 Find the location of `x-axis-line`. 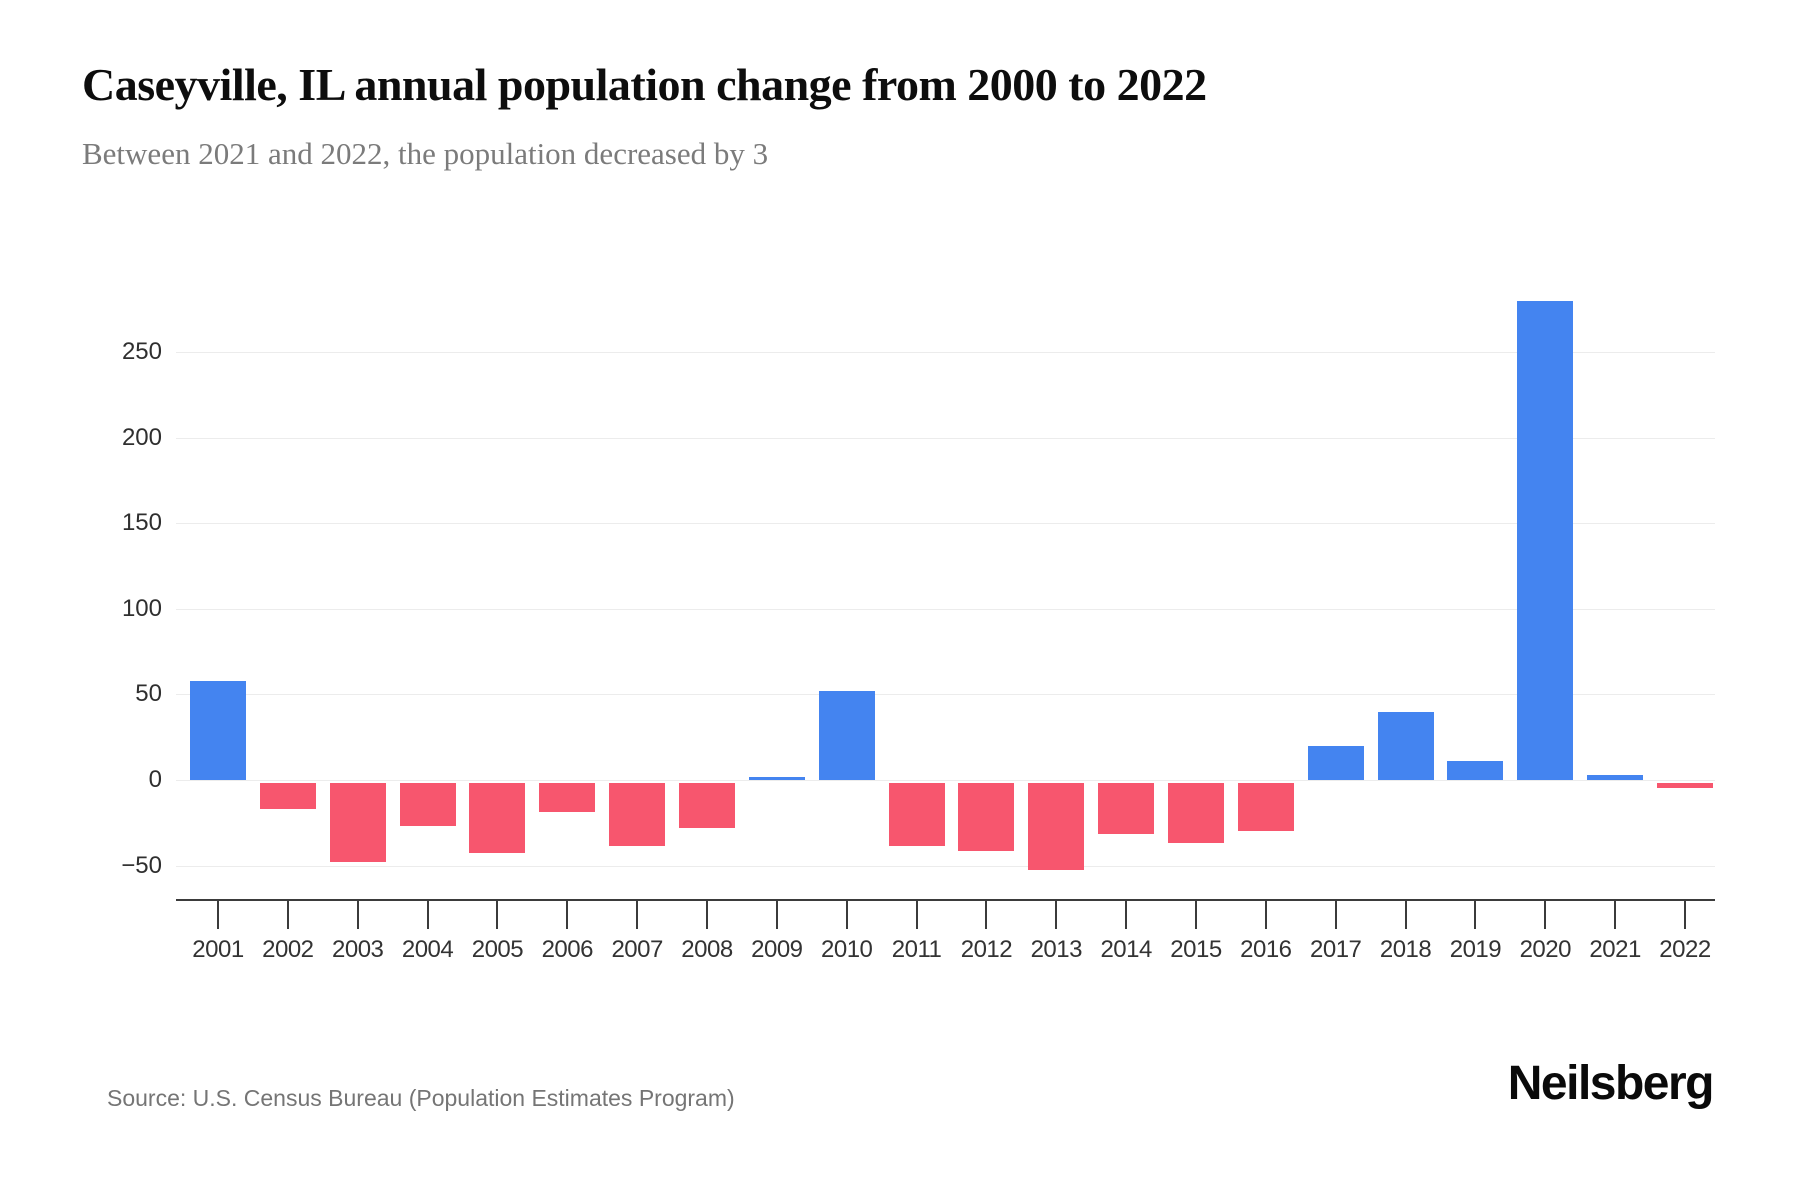

x-axis-line is located at coordinates (945, 900).